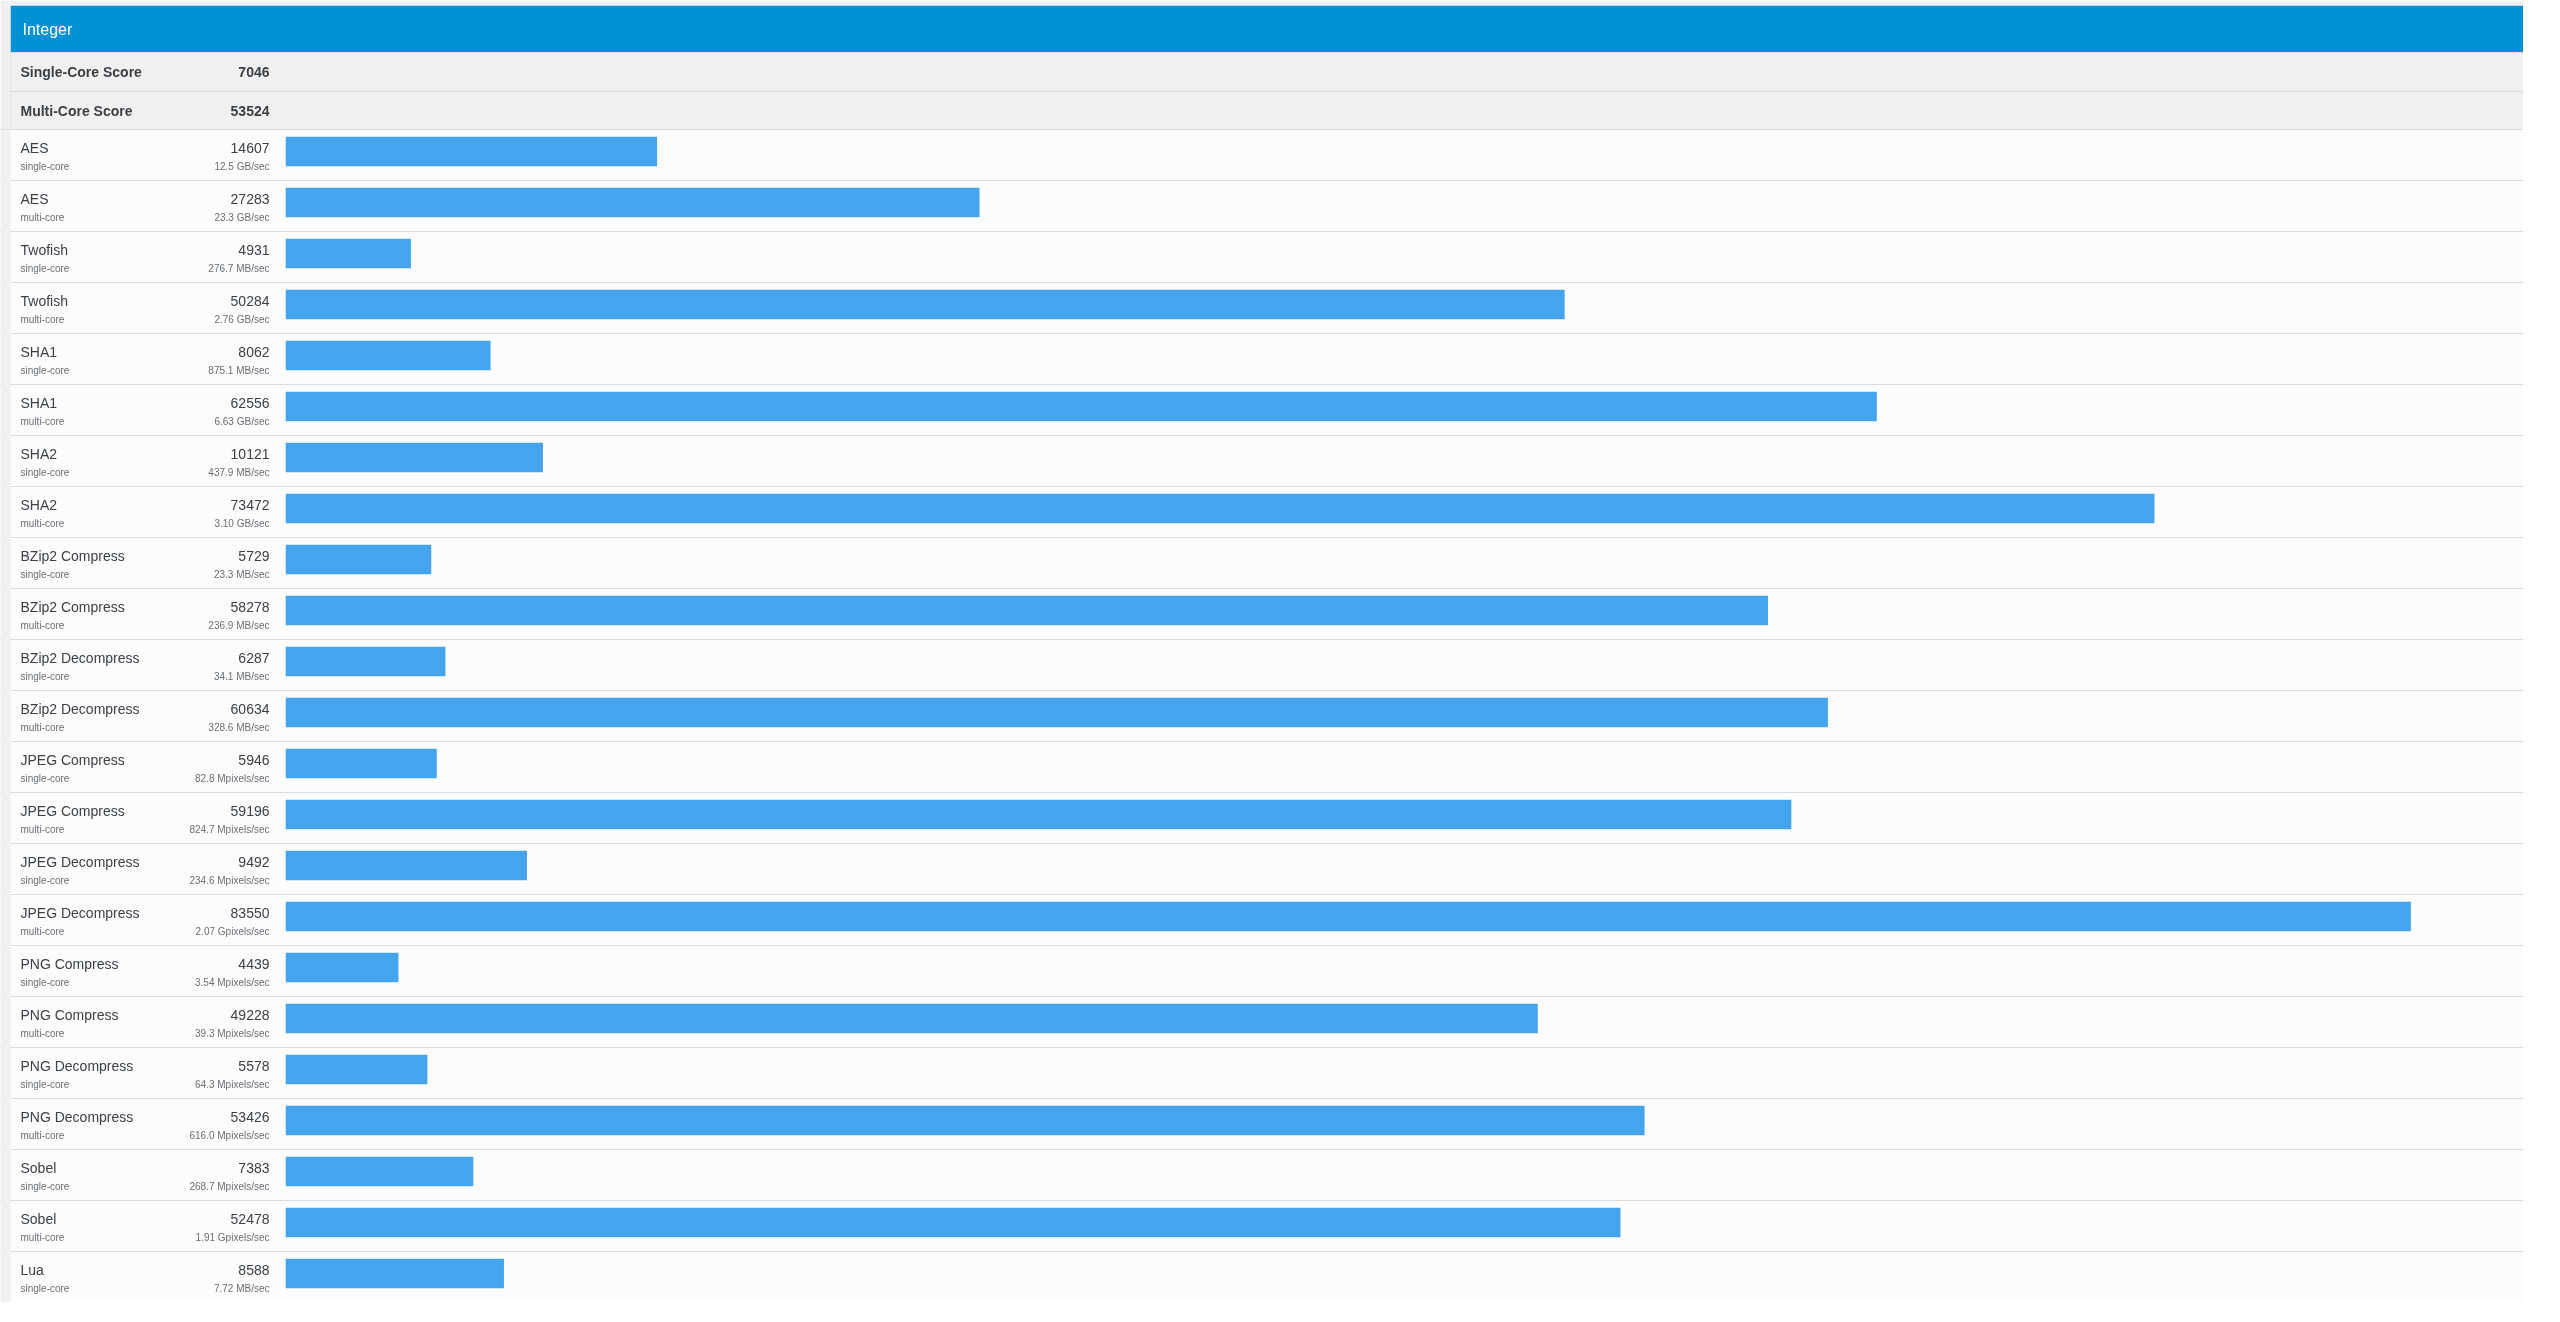 Image resolution: width=2560 pixels, height=1322 pixels. Describe the element at coordinates (69, 1023) in the screenshot. I see `category-label: PNG Compress multi-core` at that location.